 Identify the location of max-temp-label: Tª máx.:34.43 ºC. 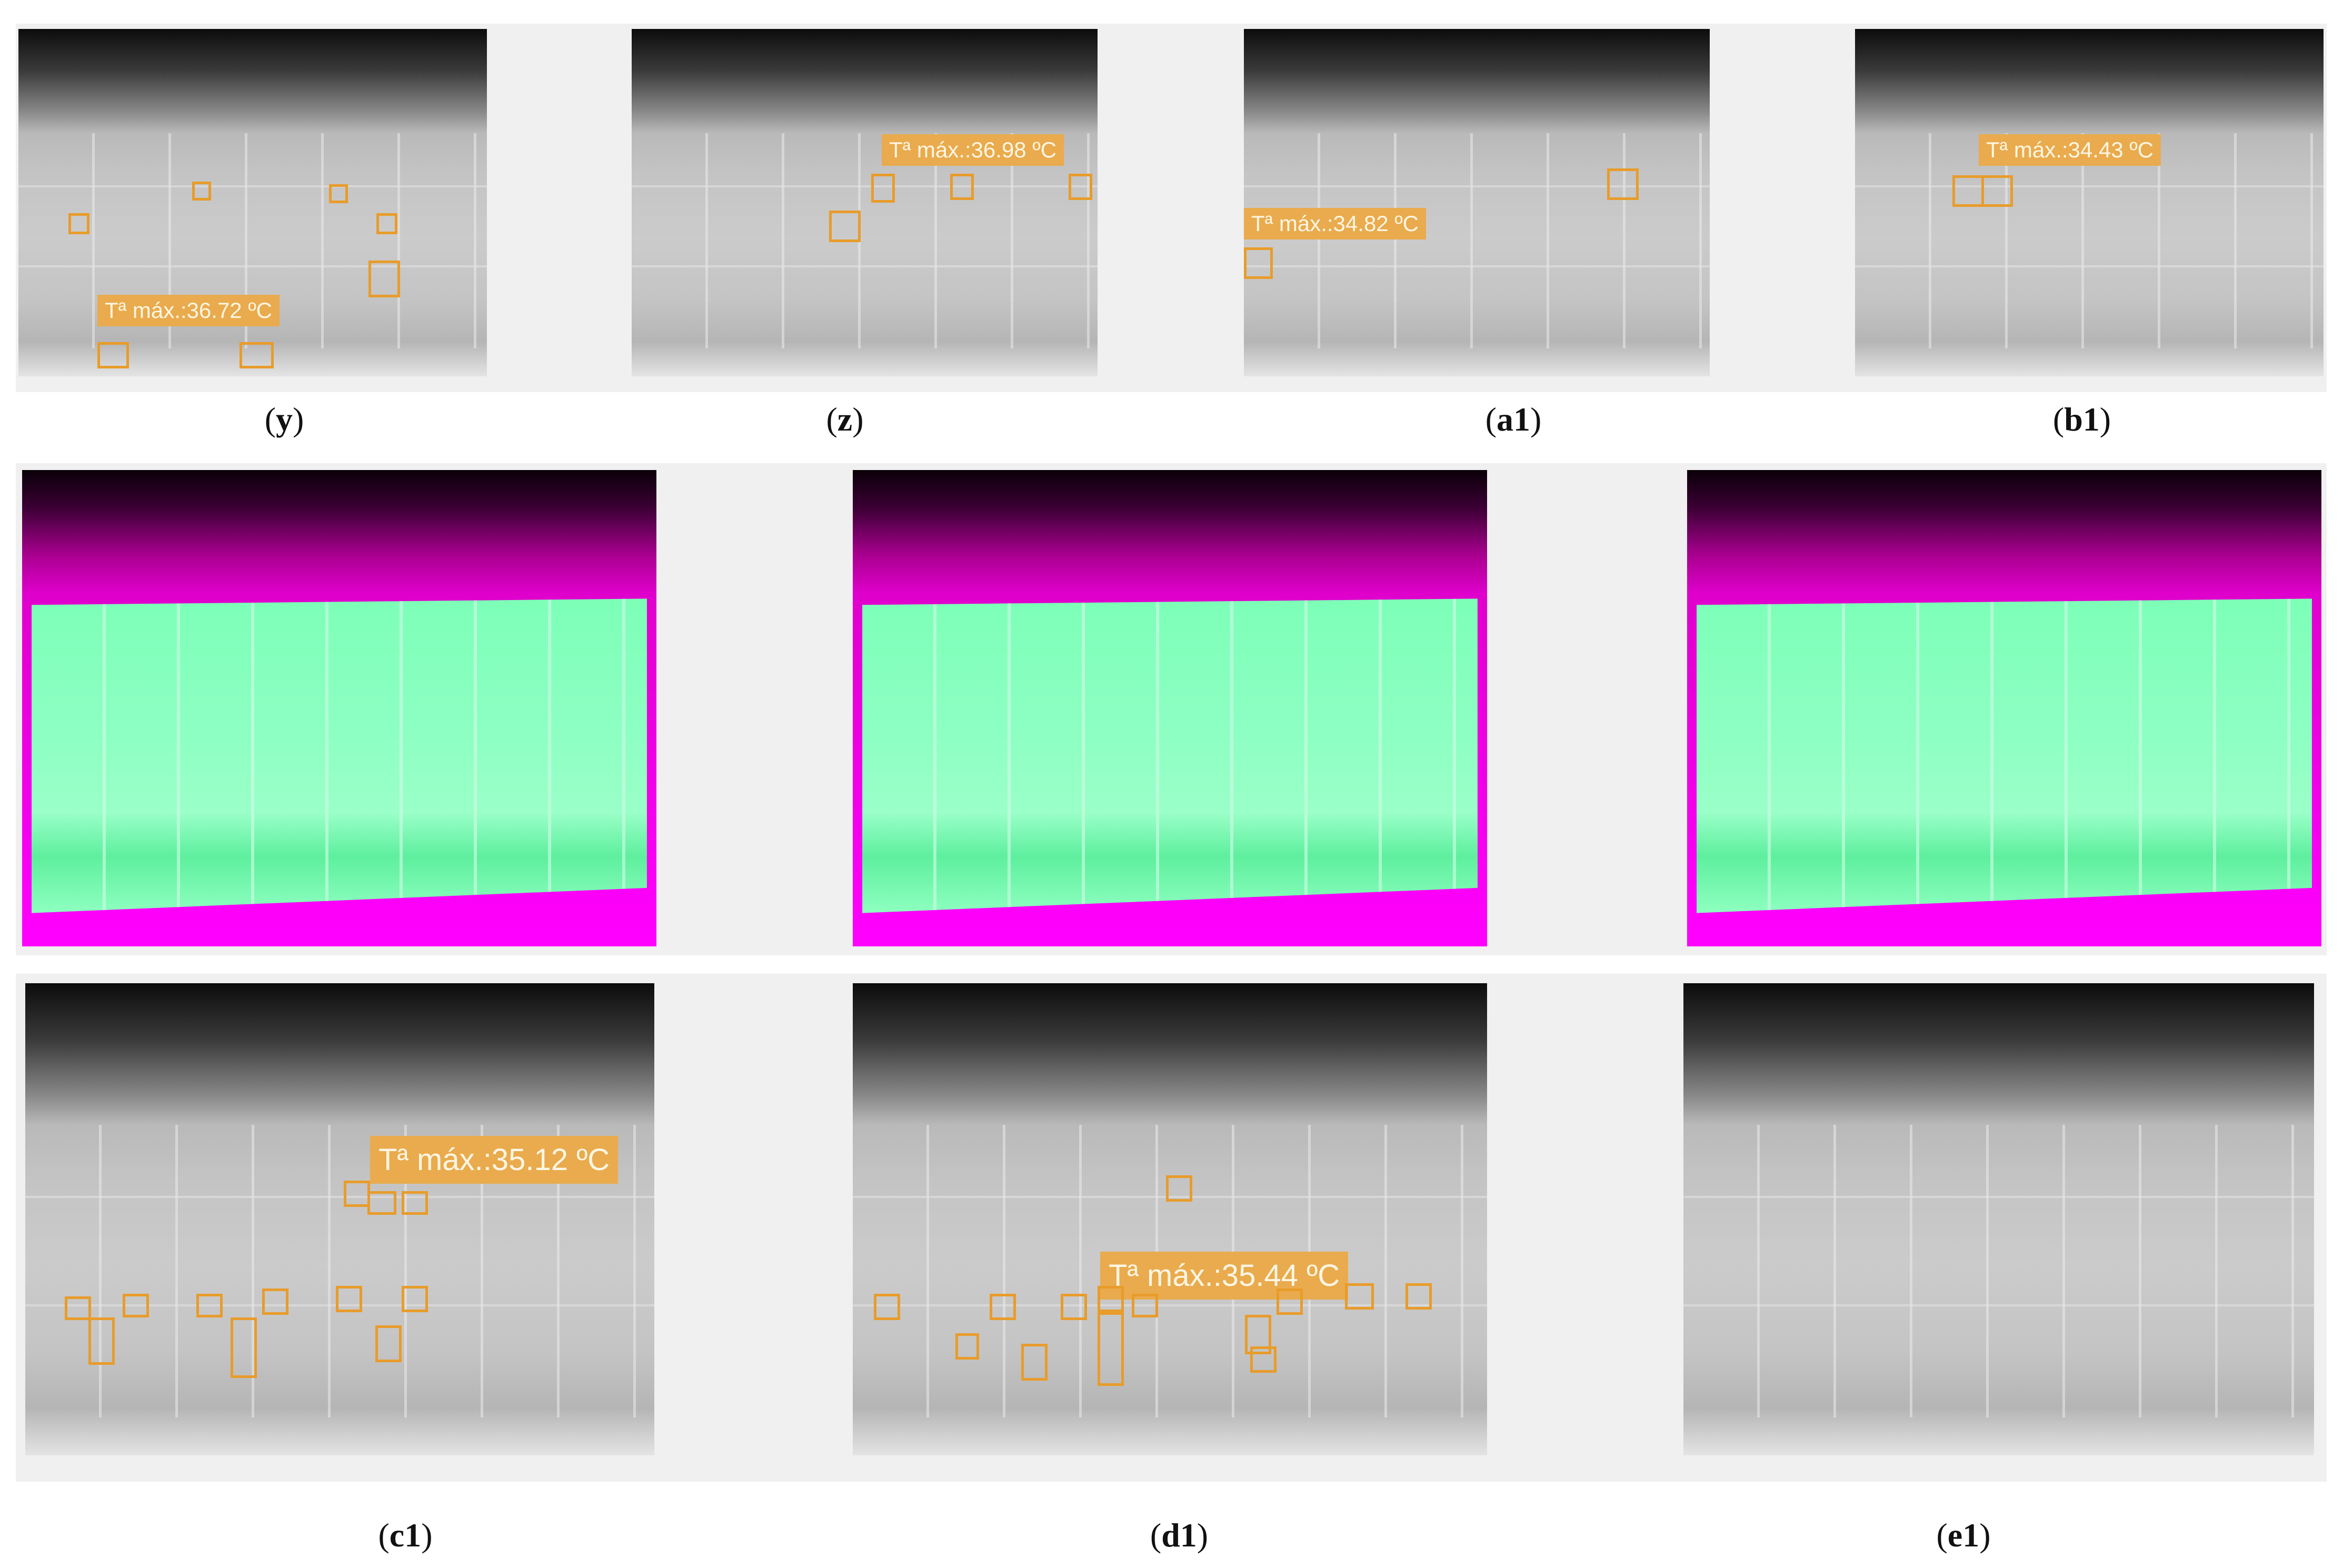
(2070, 150).